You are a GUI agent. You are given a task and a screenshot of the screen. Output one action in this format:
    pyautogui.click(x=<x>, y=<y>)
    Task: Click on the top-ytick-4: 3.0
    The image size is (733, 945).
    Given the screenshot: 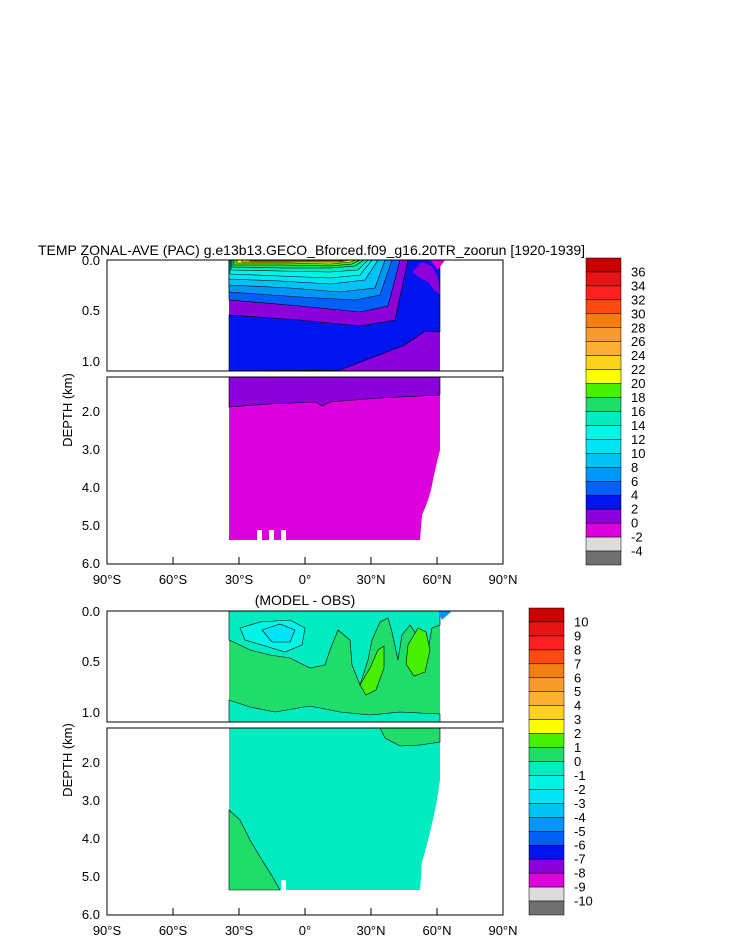 What is the action you would take?
    pyautogui.click(x=91, y=449)
    